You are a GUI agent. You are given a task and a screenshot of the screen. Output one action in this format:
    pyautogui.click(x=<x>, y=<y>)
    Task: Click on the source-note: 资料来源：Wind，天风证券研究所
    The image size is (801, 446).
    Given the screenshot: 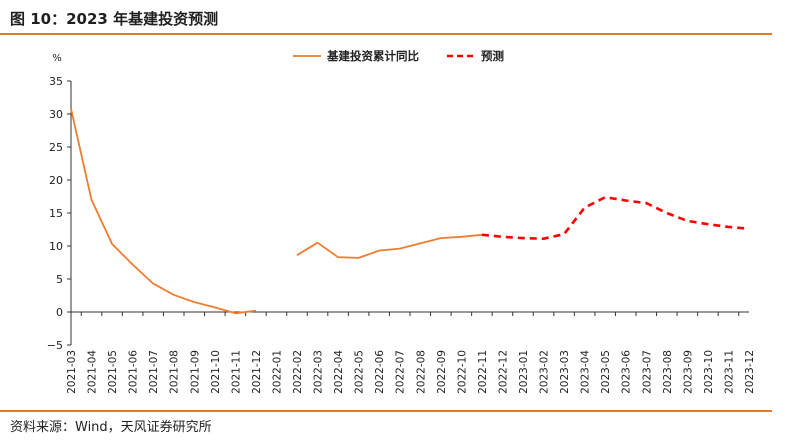 What is the action you would take?
    pyautogui.click(x=111, y=427)
    